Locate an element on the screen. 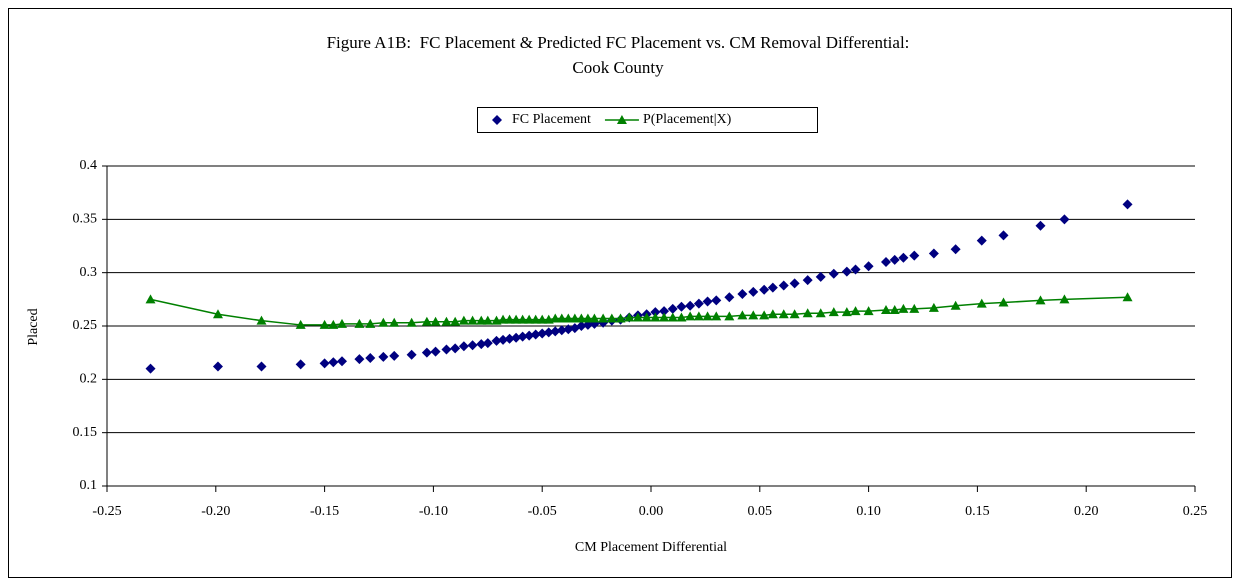 The width and height of the screenshot is (1240, 585). y-tick-label: 0.2 is located at coordinates (89, 379).